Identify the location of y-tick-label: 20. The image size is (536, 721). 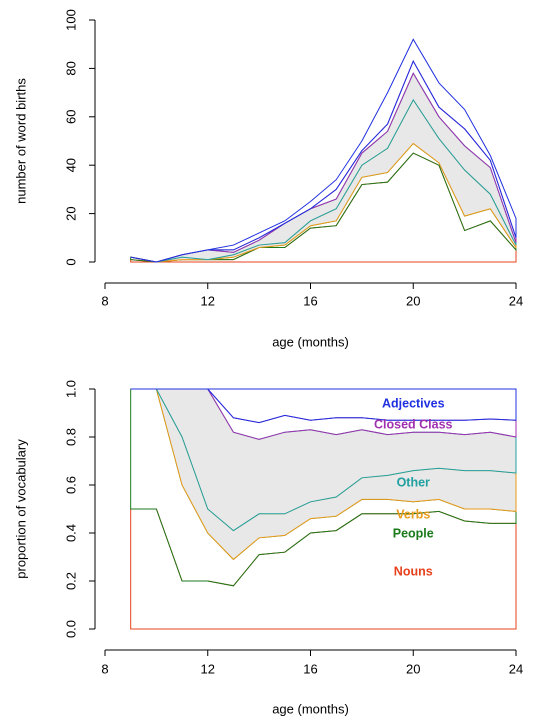
(70, 213).